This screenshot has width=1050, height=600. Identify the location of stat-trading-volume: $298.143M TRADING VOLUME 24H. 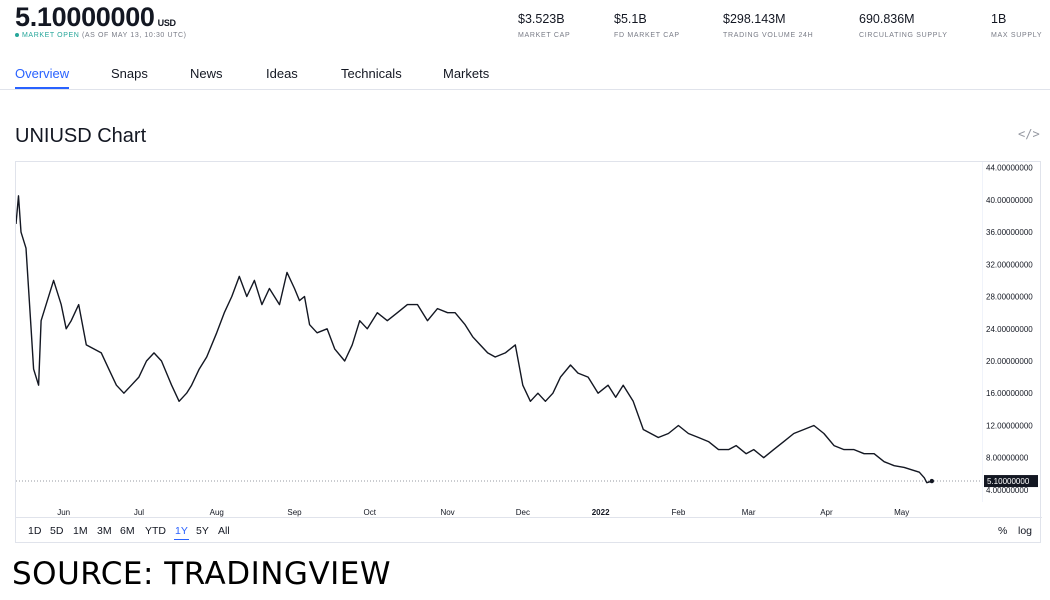
(768, 25).